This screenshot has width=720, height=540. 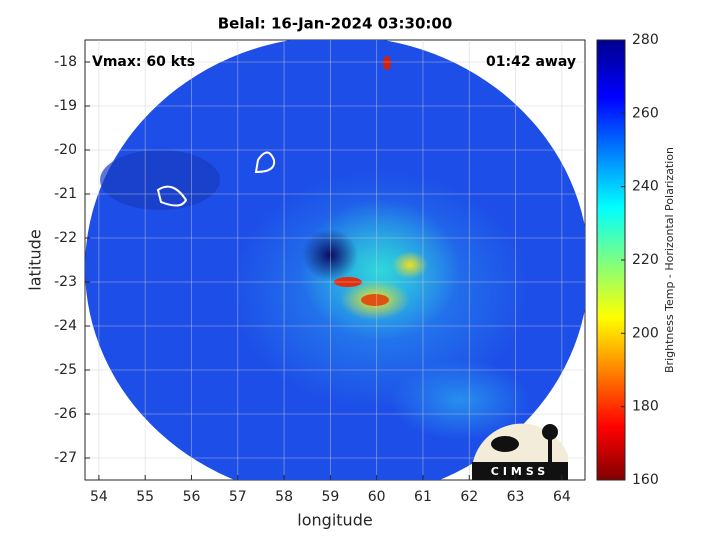 What do you see at coordinates (531, 62) in the screenshot?
I see `annotation: 01:42 away` at bounding box center [531, 62].